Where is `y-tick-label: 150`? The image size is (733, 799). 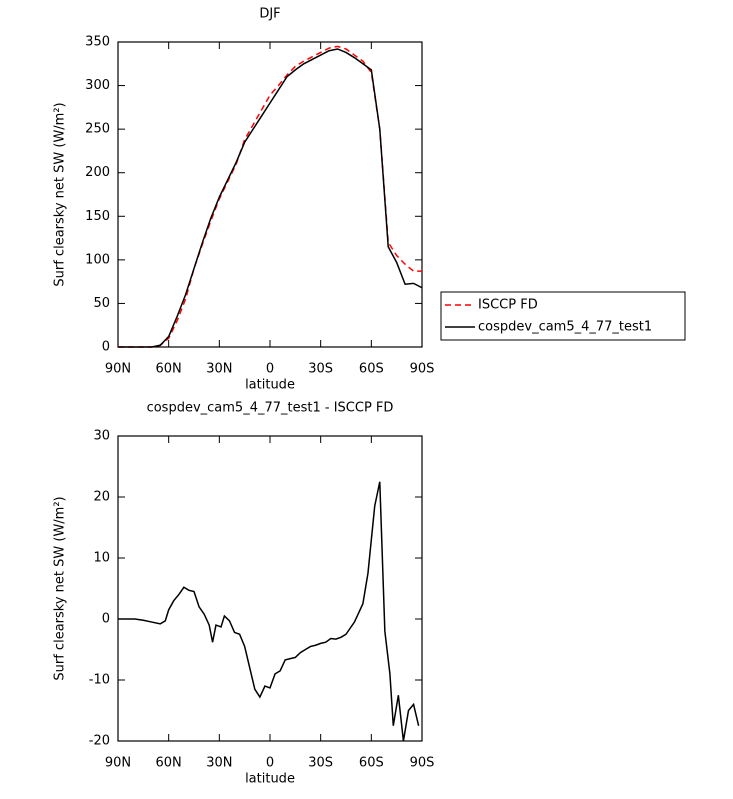
y-tick-label: 150 is located at coordinates (97, 216).